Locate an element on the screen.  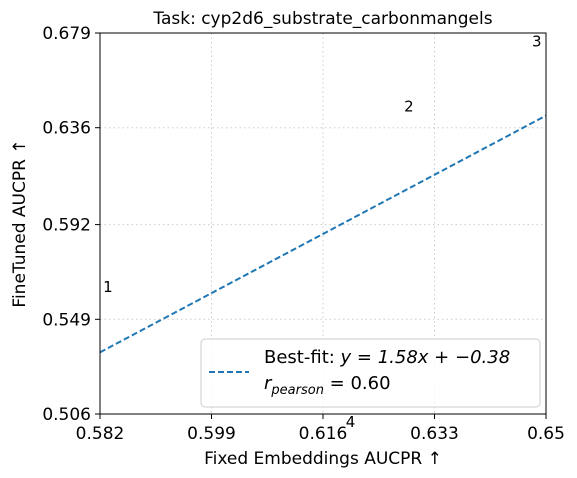
point-label: 3 is located at coordinates (537, 41).